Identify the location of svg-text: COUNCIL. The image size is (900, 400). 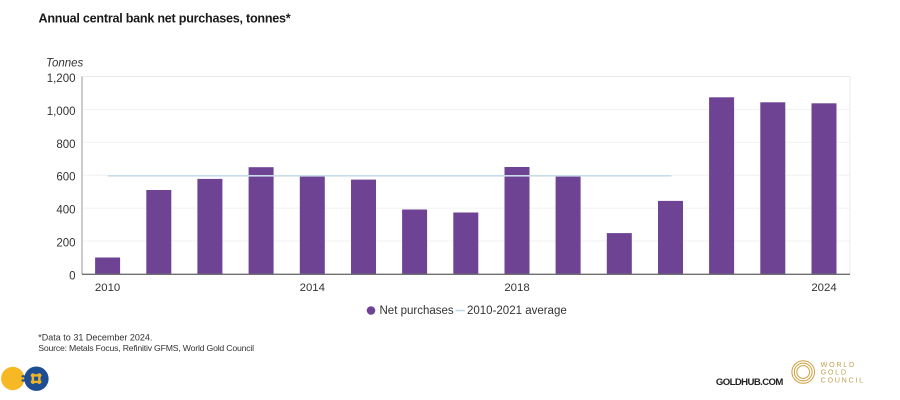
(843, 379).